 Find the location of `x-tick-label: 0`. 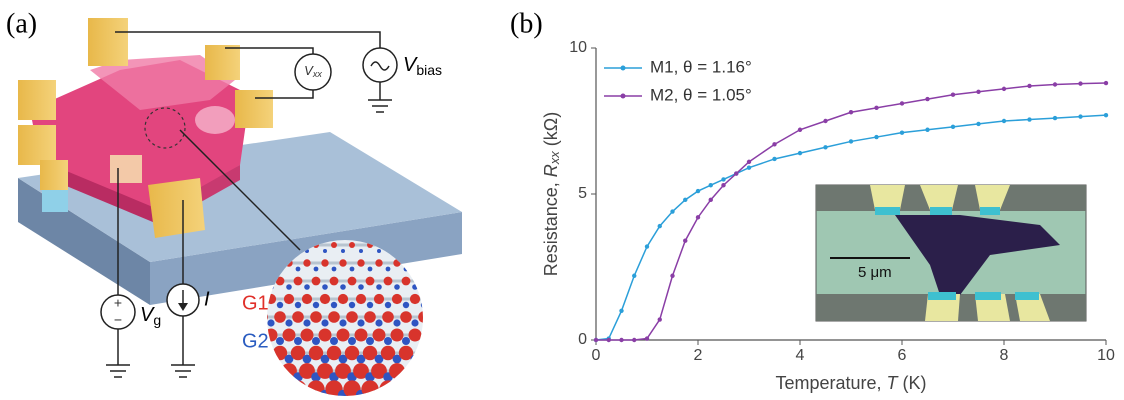

x-tick-label: 0 is located at coordinates (596, 355).